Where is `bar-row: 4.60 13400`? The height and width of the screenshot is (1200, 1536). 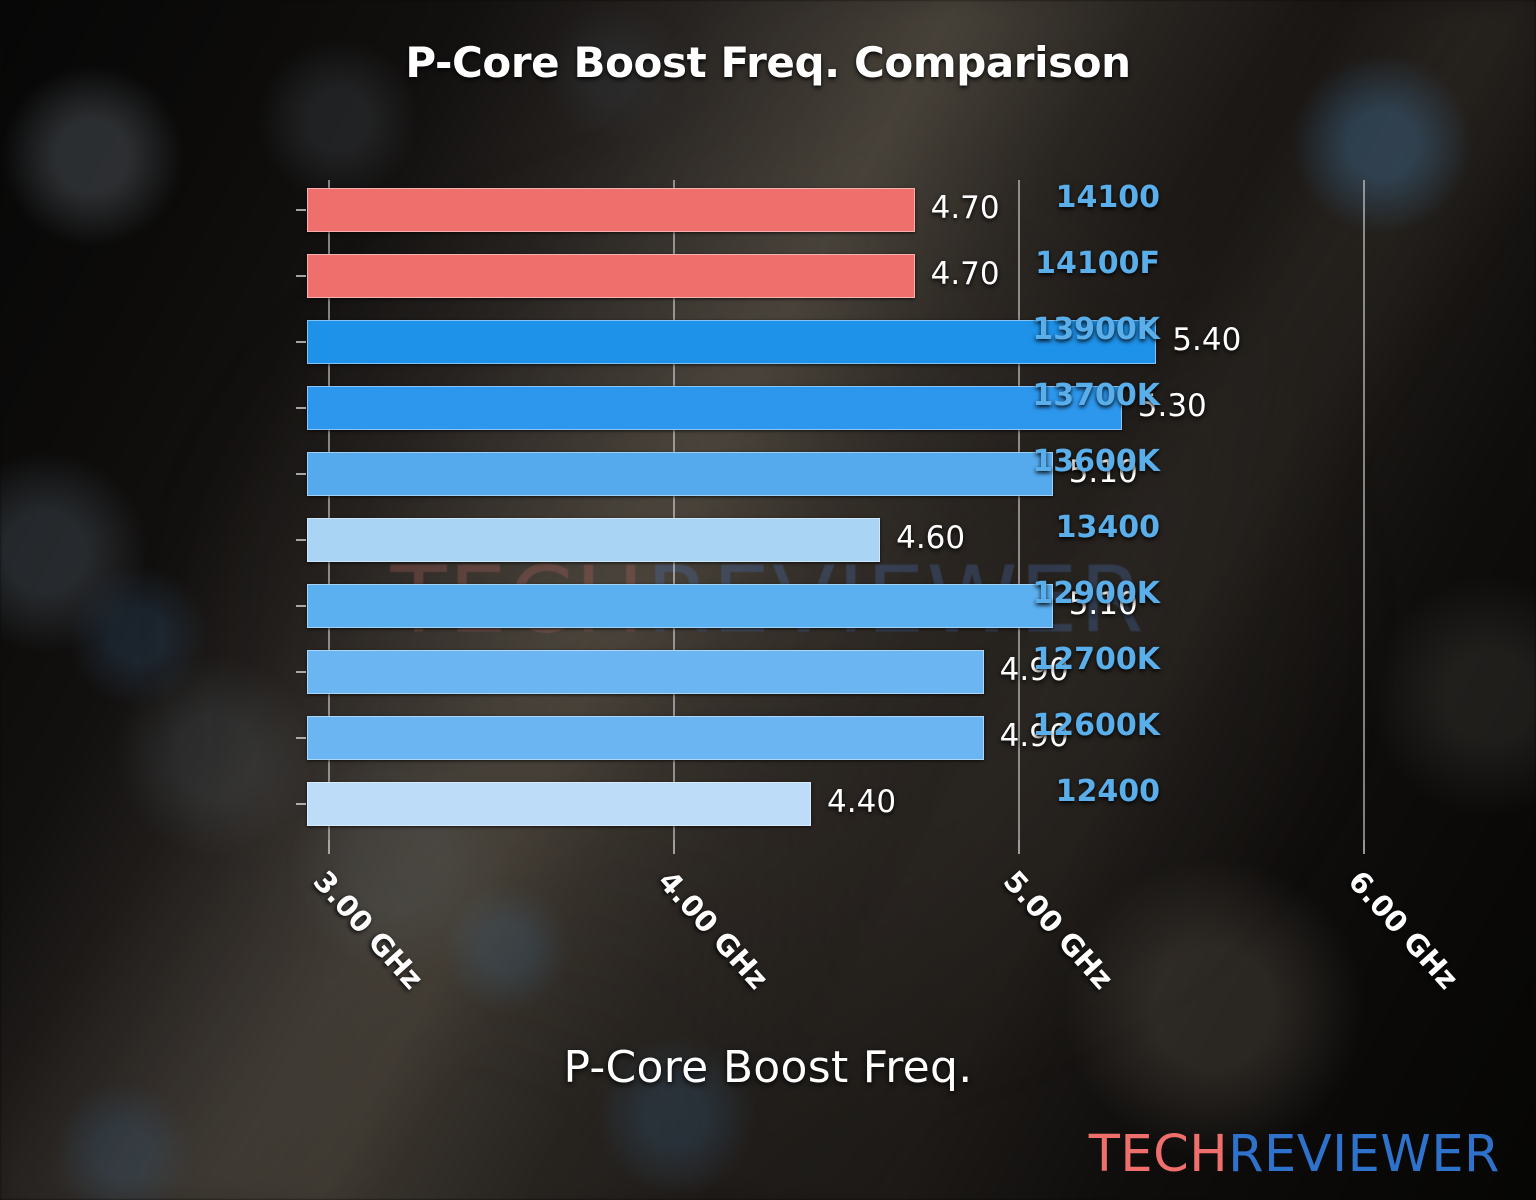 bar-row: 4.60 13400 is located at coordinates (881, 543).